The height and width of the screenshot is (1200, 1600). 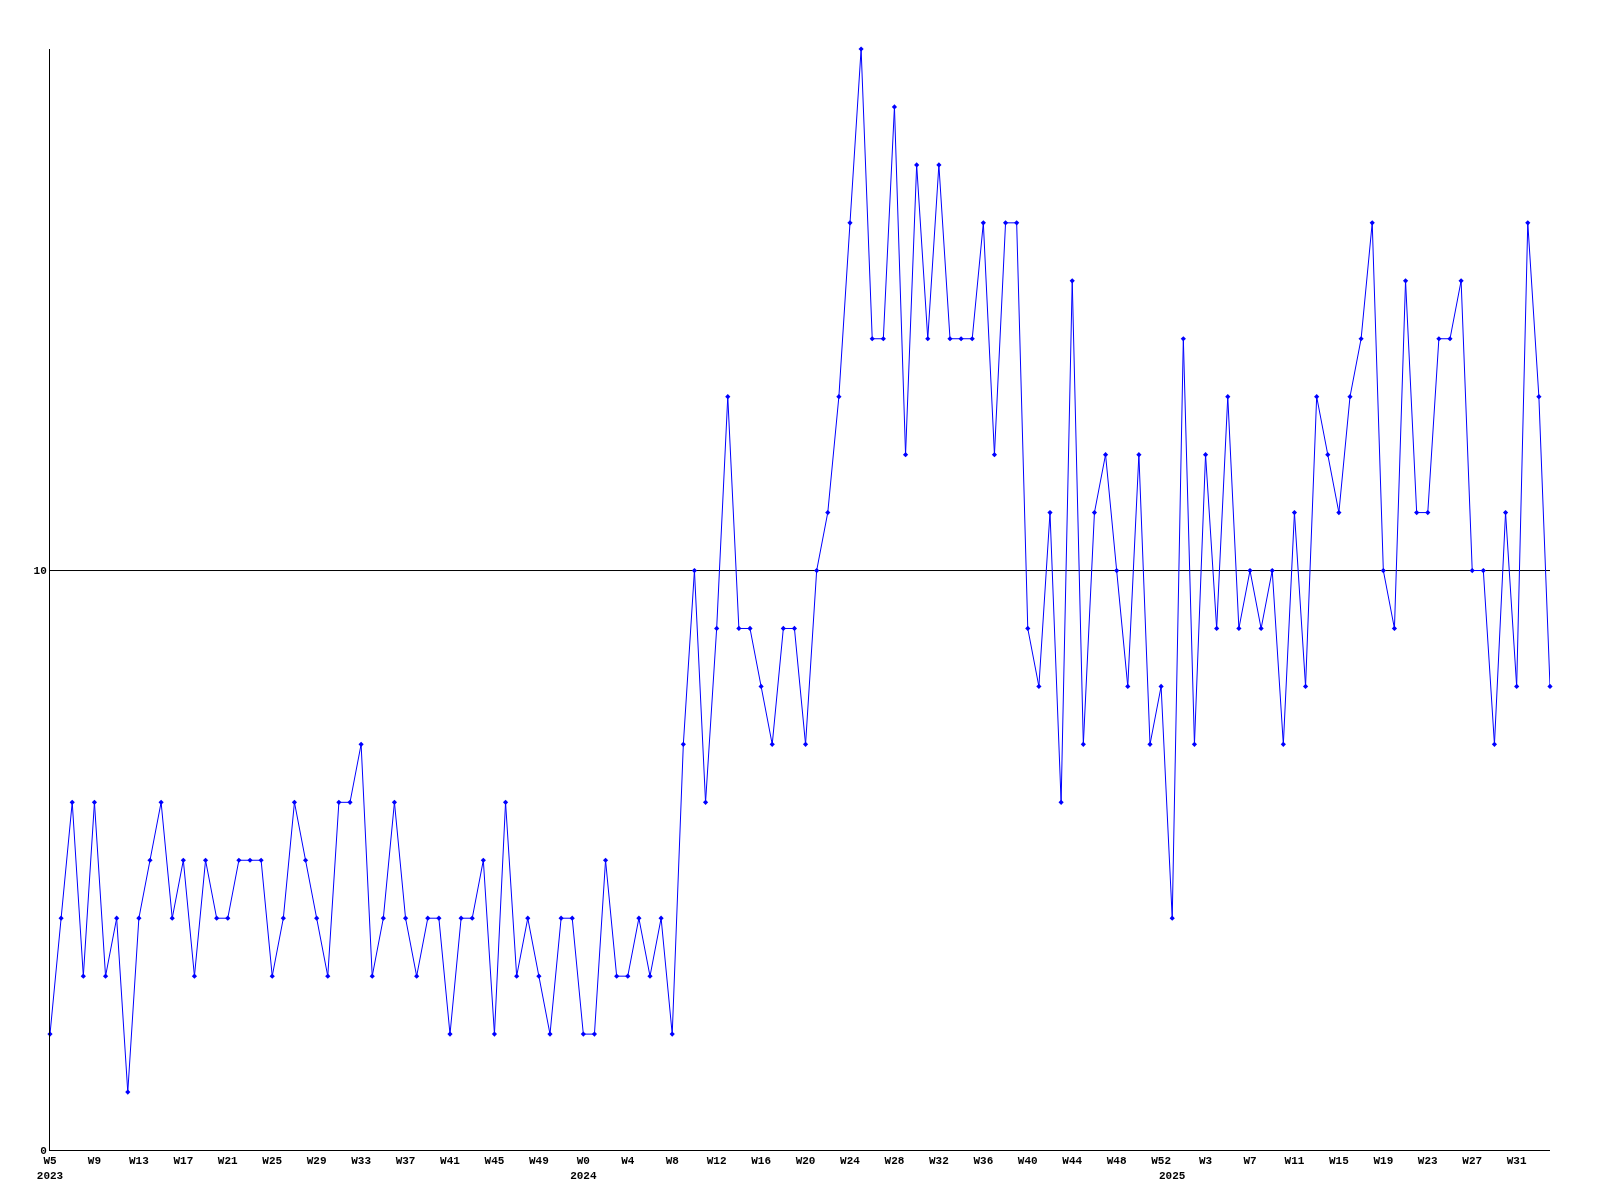 What do you see at coordinates (1383, 1161) in the screenshot?
I see `x-tick-label: W19` at bounding box center [1383, 1161].